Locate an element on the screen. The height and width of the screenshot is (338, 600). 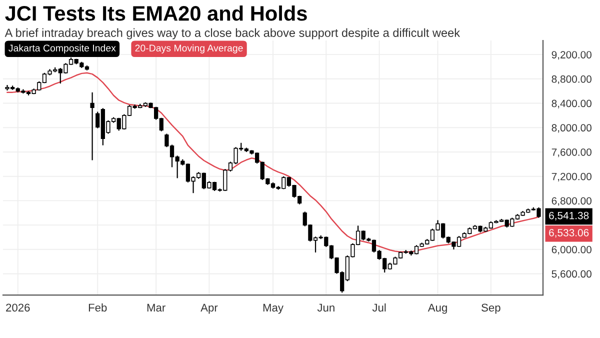
y-tick-label: 7,200.00 is located at coordinates (572, 177).